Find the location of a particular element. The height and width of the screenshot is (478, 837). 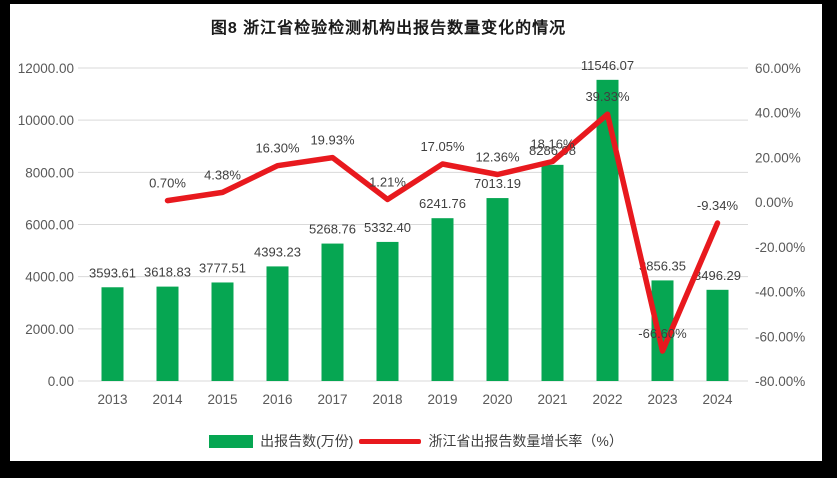

y-axis-right-tick: 20.00% is located at coordinates (778, 157).